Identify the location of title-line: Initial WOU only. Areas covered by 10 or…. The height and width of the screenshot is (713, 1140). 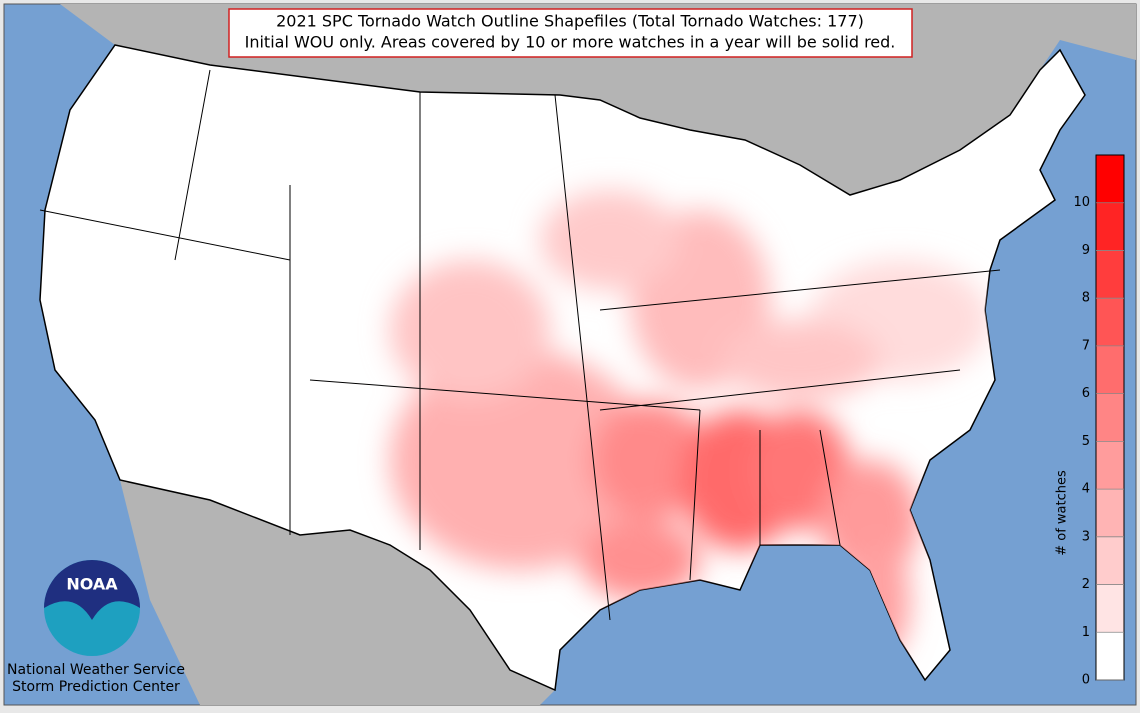
(570, 42).